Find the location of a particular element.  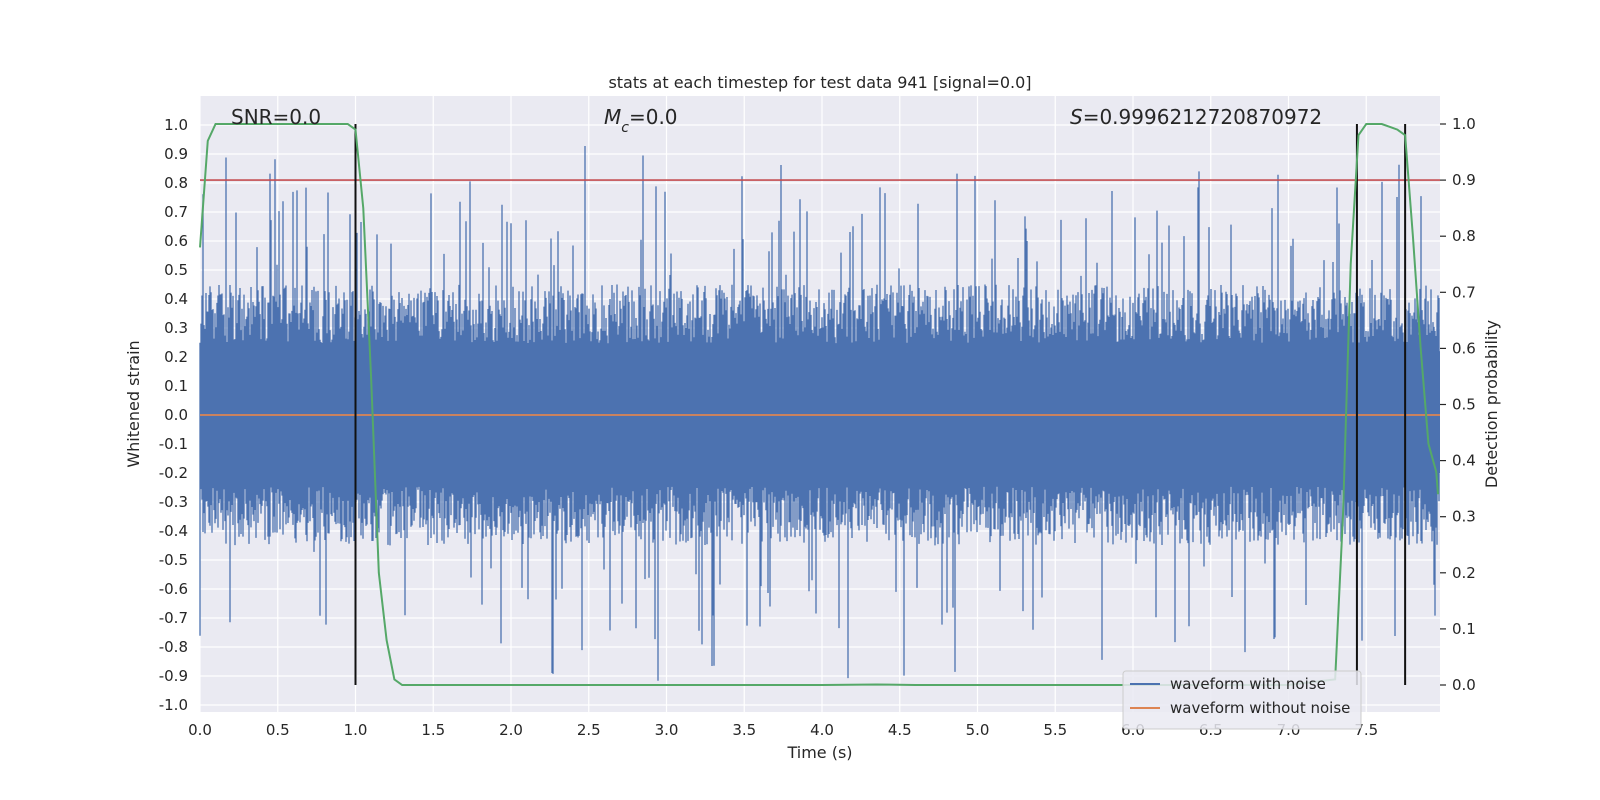

y2-tick-label: 0.7 is located at coordinates (1464, 292).